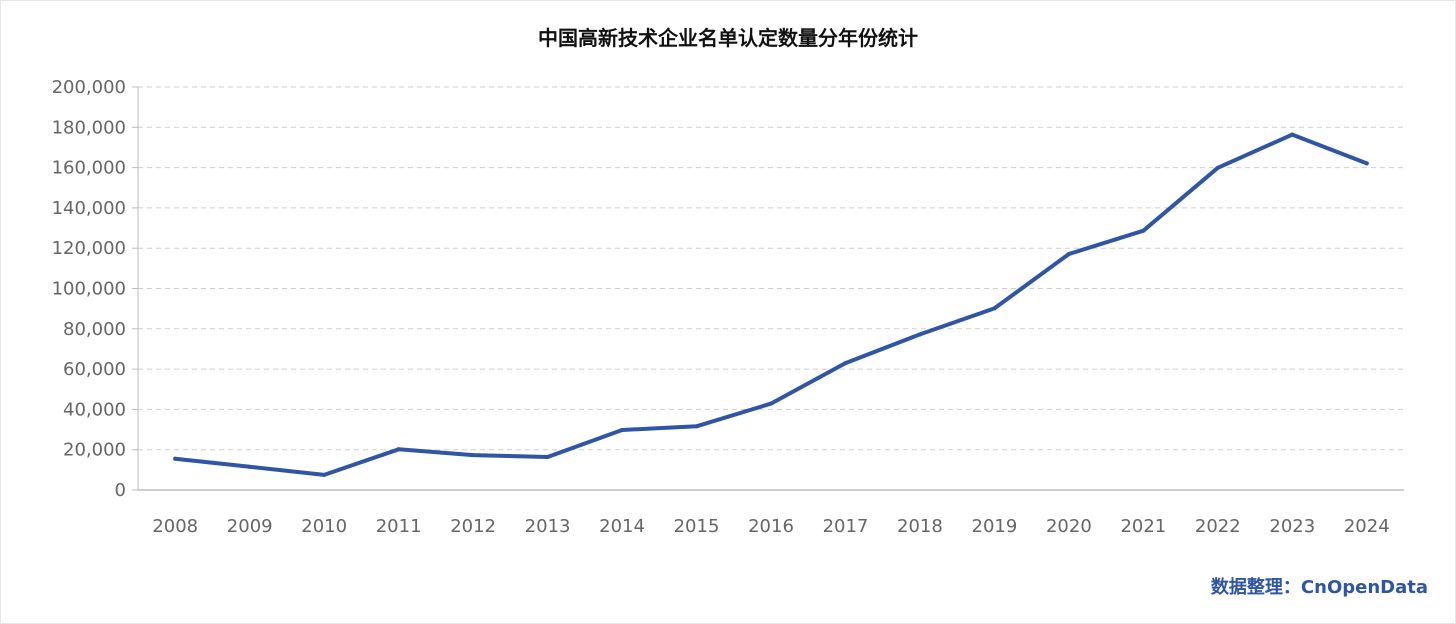 This screenshot has height=624, width=1456. What do you see at coordinates (548, 526) in the screenshot?
I see `x-tick-label: 2013` at bounding box center [548, 526].